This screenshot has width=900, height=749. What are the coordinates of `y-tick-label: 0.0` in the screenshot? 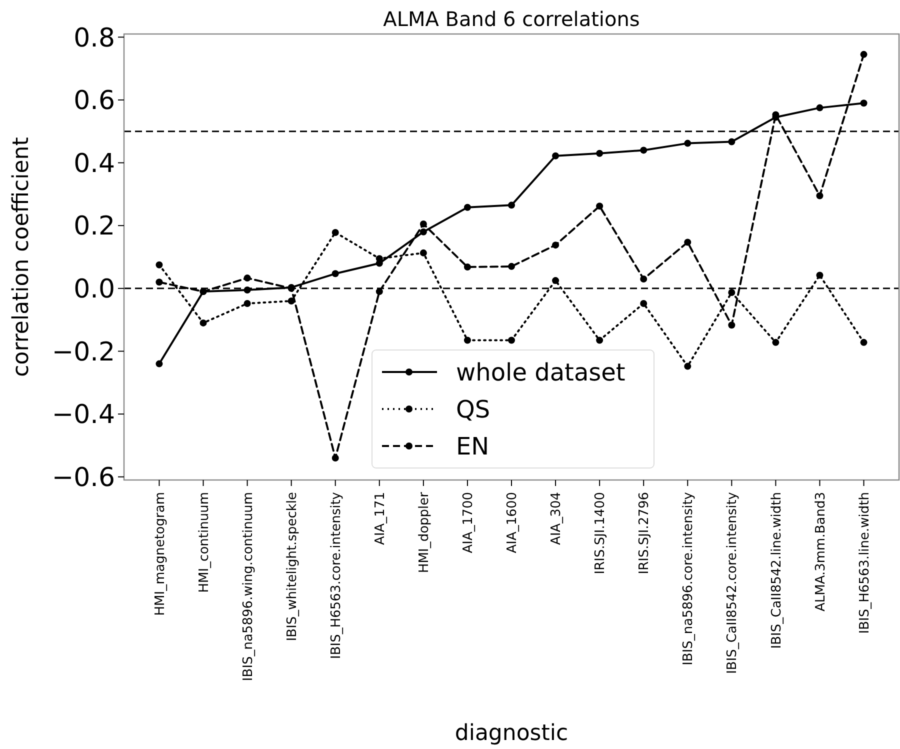 It's located at (94, 289).